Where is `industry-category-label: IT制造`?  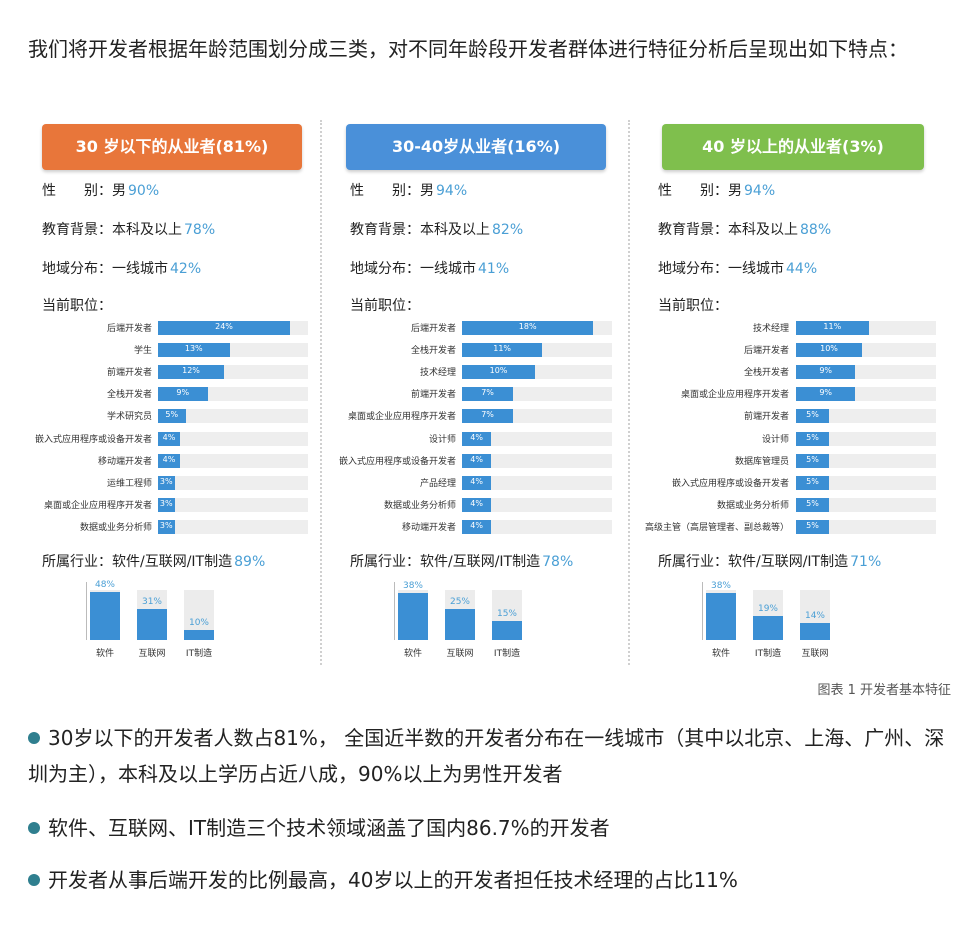
industry-category-label: IT制造 is located at coordinates (507, 654).